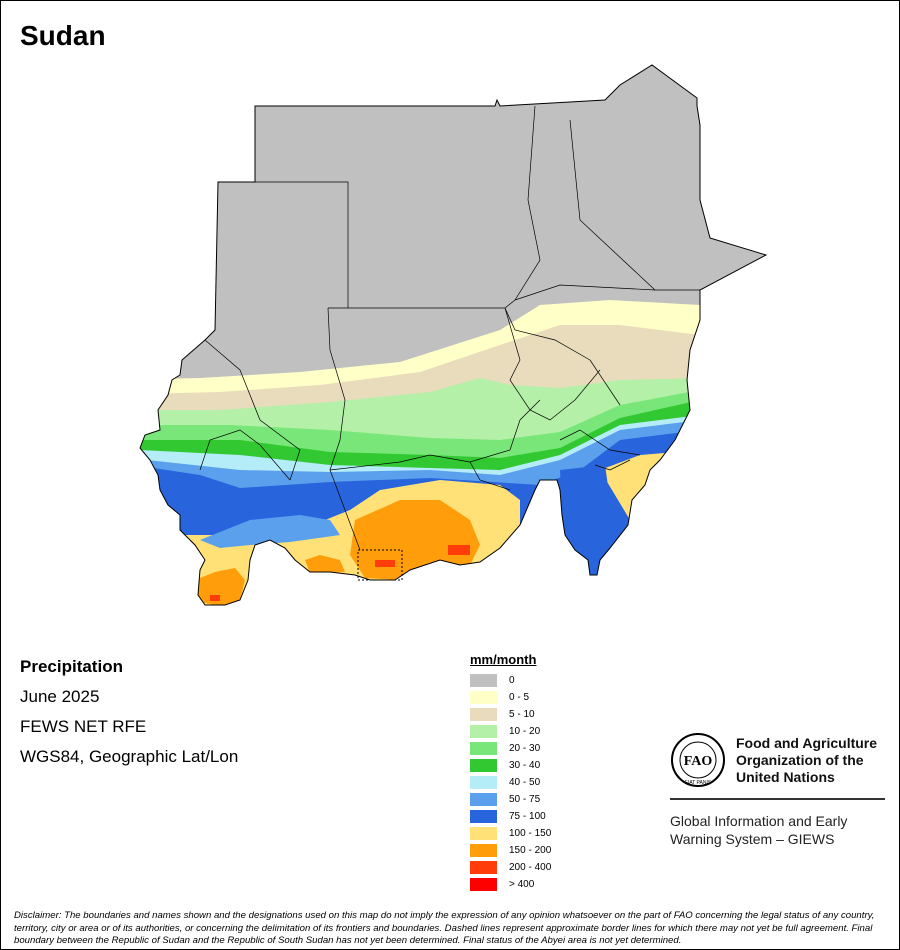 Image resolution: width=900 pixels, height=950 pixels. What do you see at coordinates (777, 799) in the screenshot?
I see `fao-divider` at bounding box center [777, 799].